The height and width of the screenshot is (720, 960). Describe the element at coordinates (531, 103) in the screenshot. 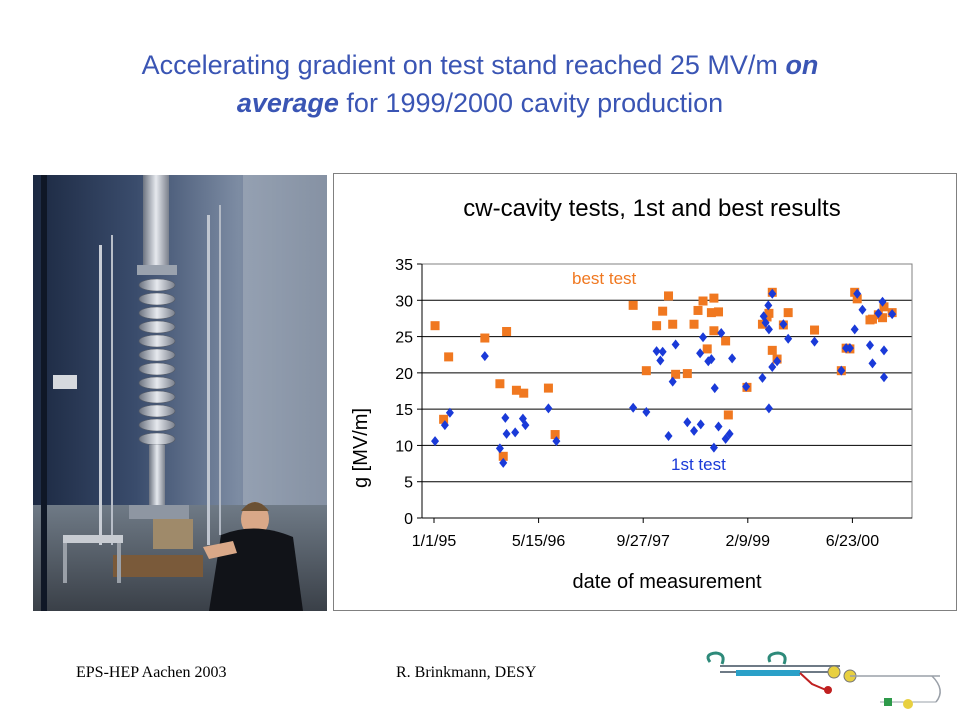

I see `title-part2: for 1999/2000 cavity production` at that location.